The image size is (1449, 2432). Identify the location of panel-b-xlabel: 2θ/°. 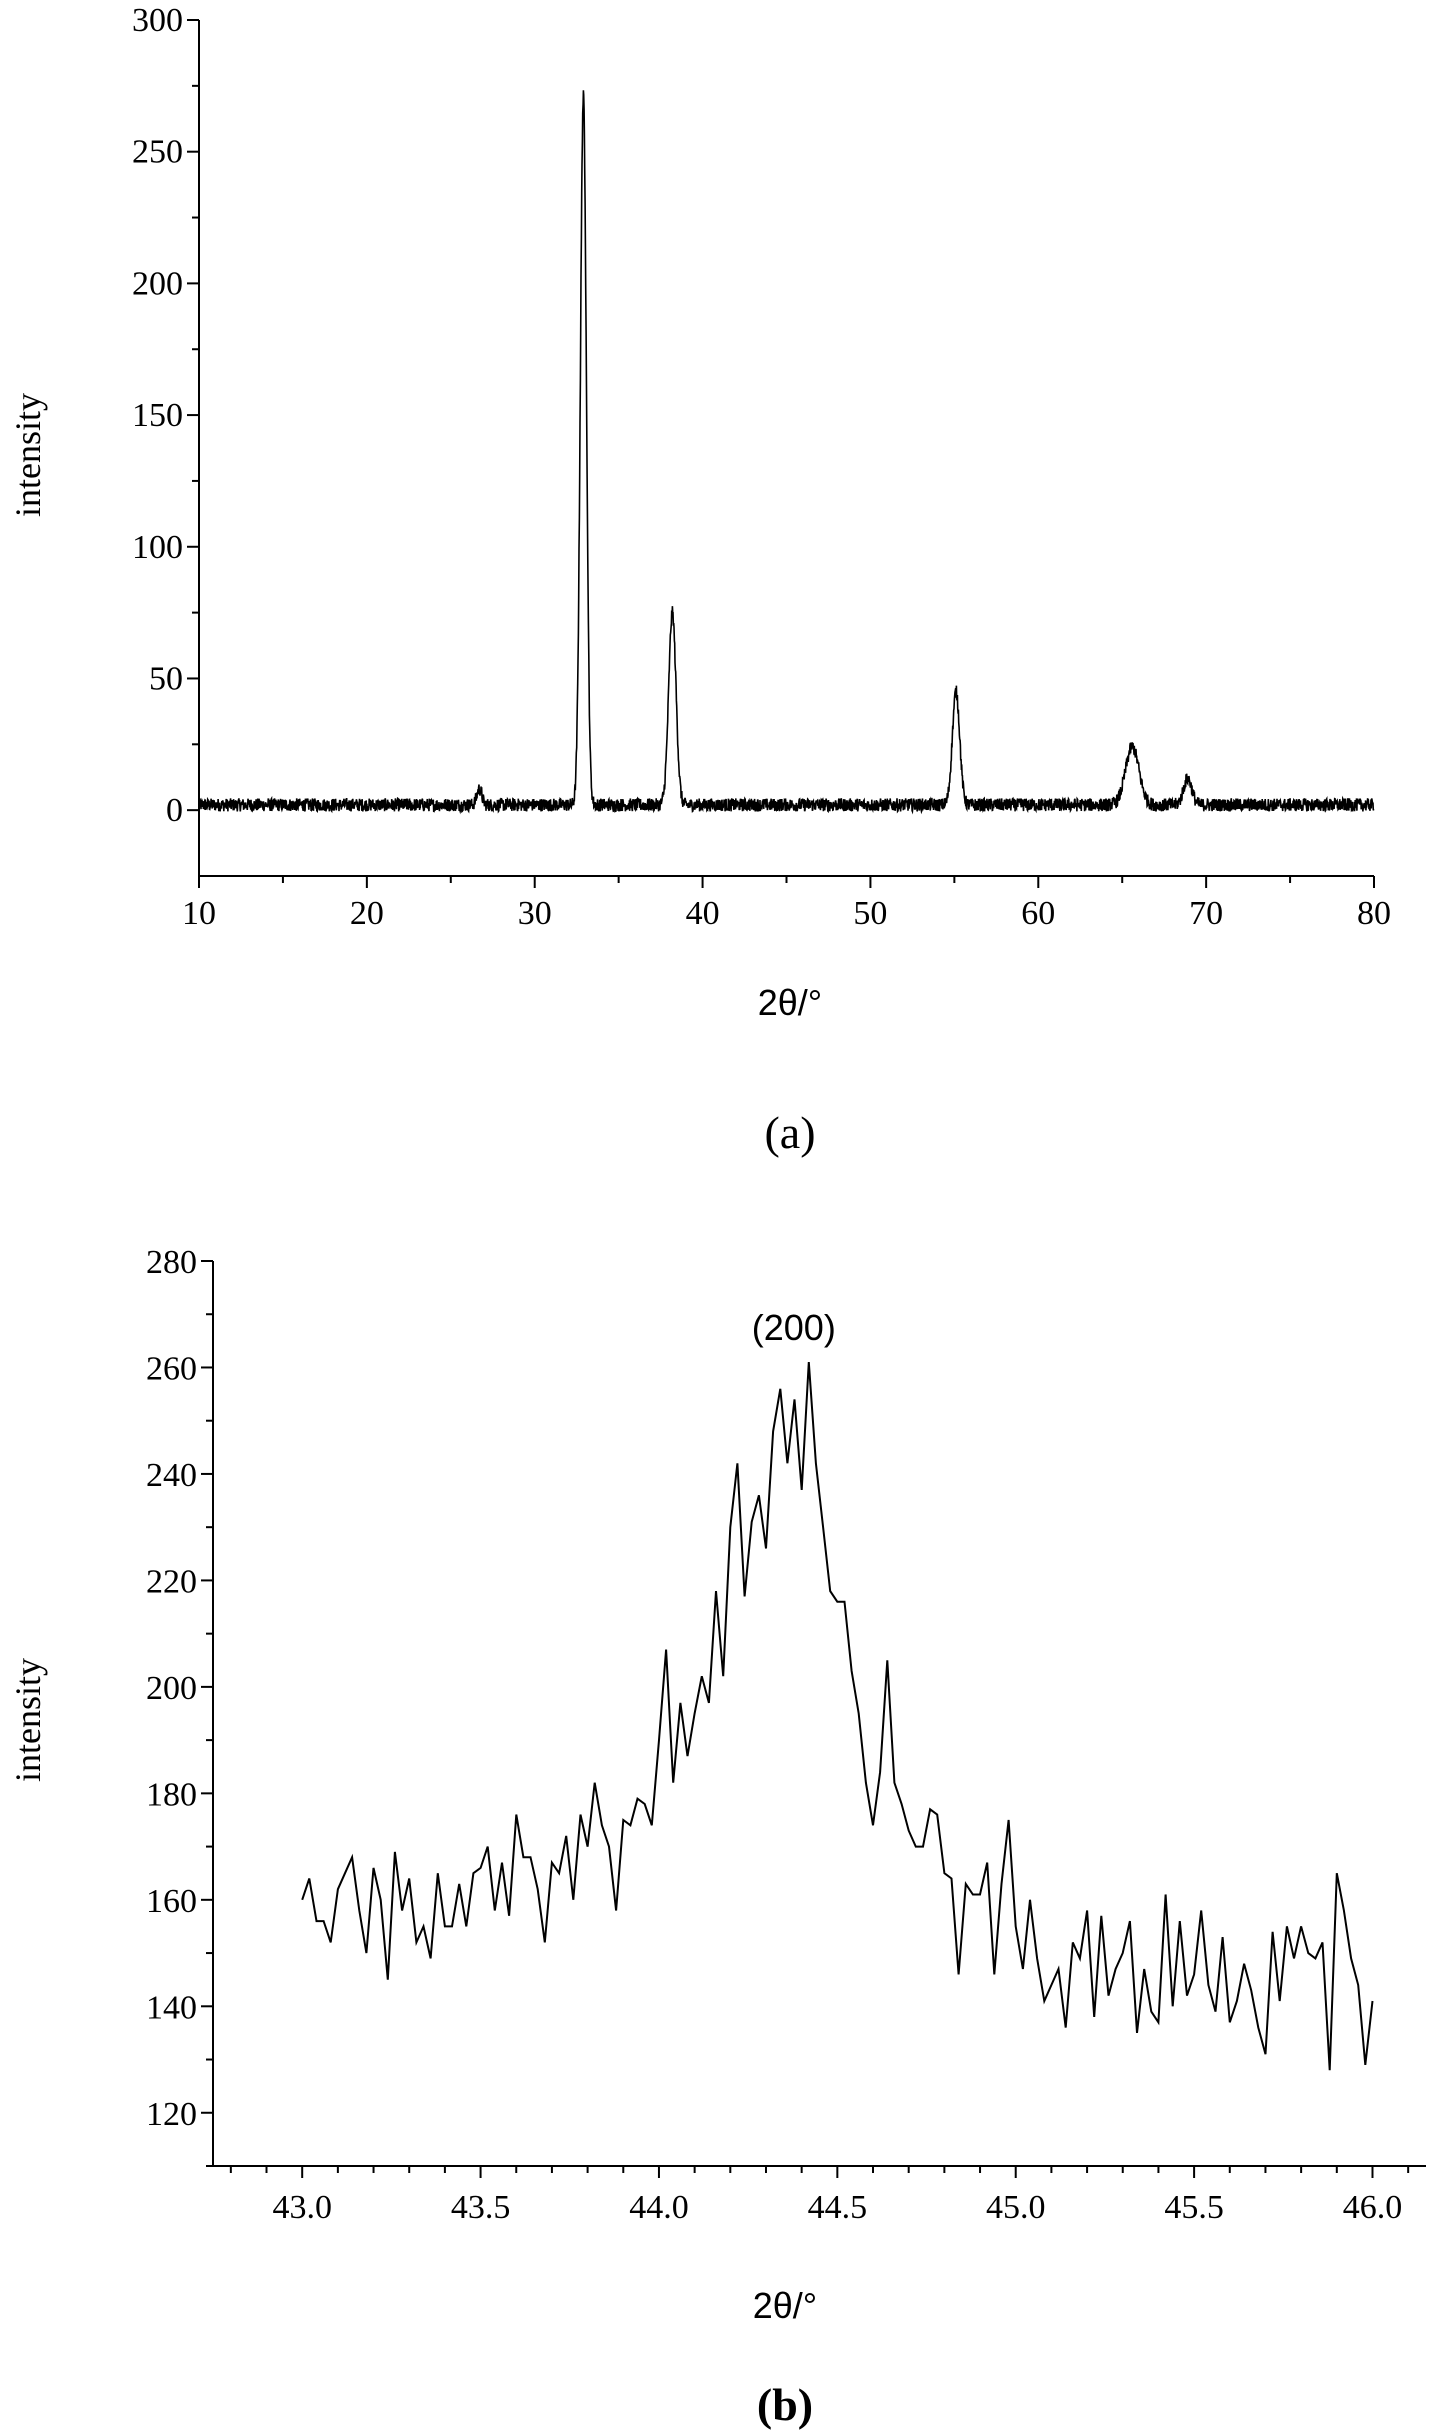
(785, 2305).